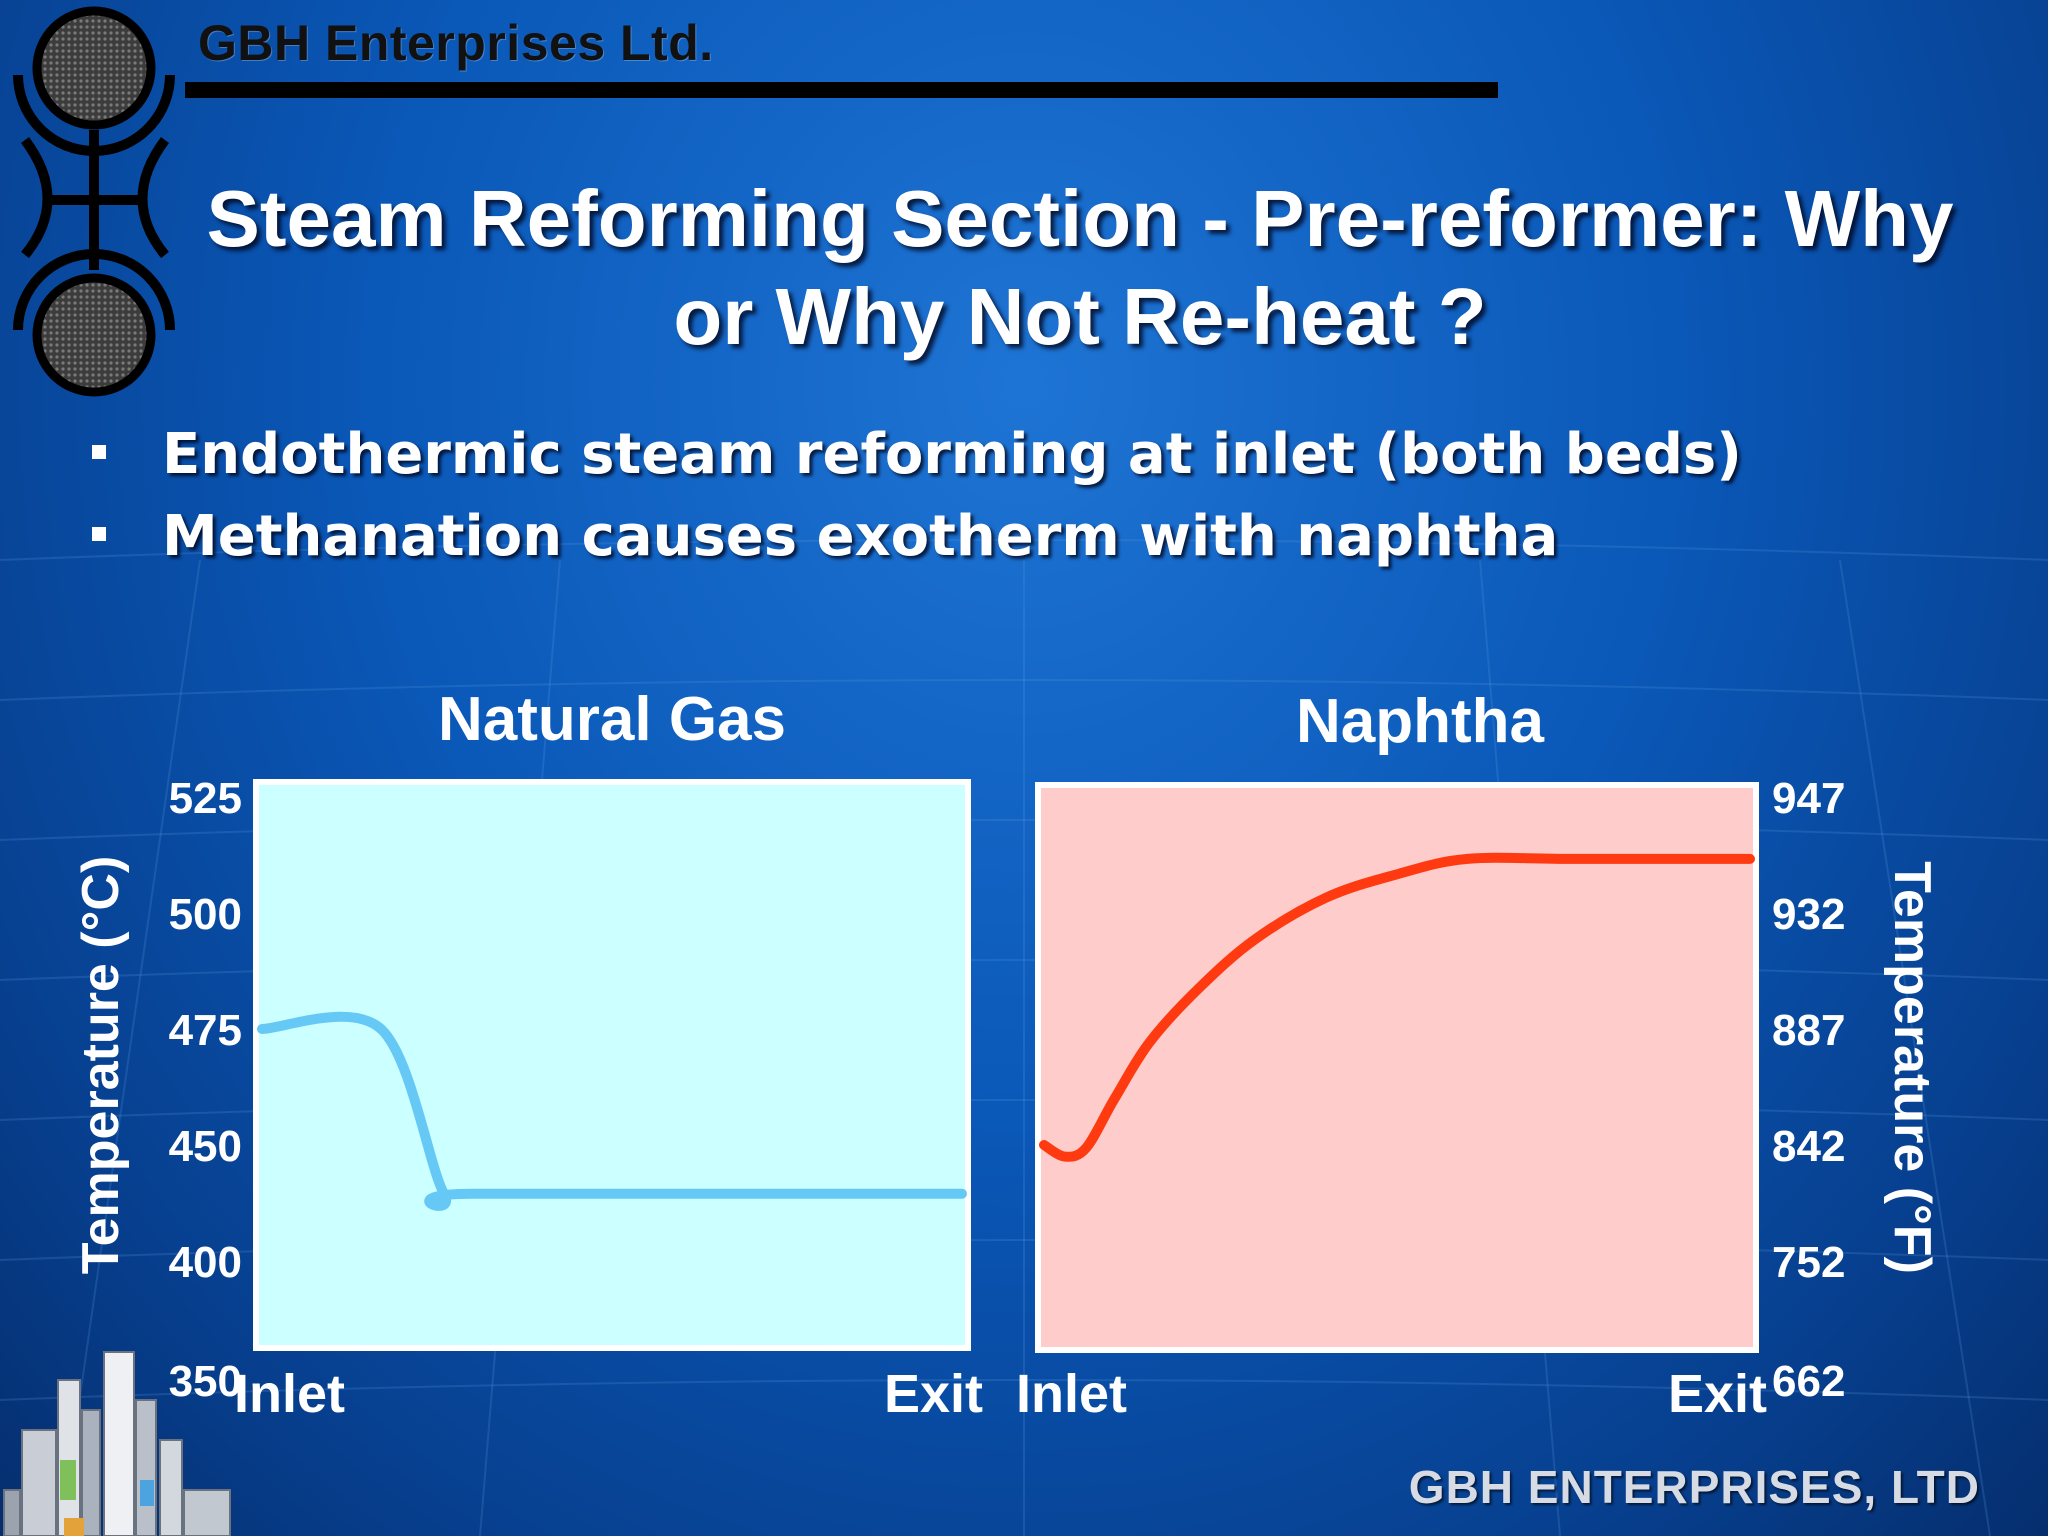 The height and width of the screenshot is (1536, 2048). What do you see at coordinates (1912, 1067) in the screenshot?
I see `y-axis-label: Temperature (°F)` at bounding box center [1912, 1067].